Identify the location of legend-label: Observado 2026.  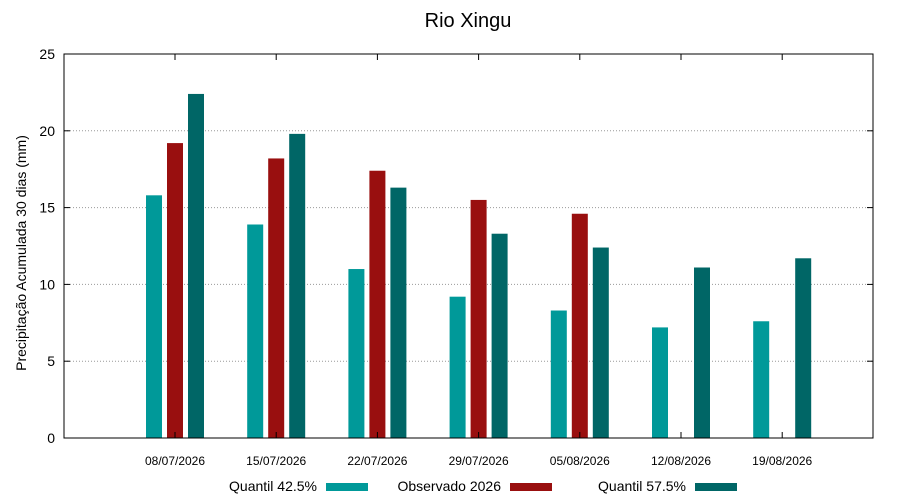
(449, 486).